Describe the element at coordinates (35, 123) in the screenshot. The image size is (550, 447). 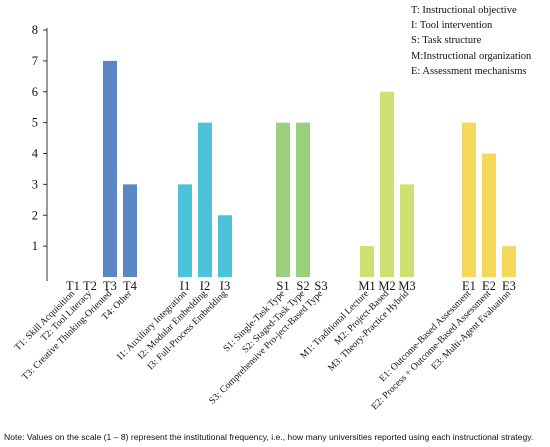
I see `y-tick-label: 5` at that location.